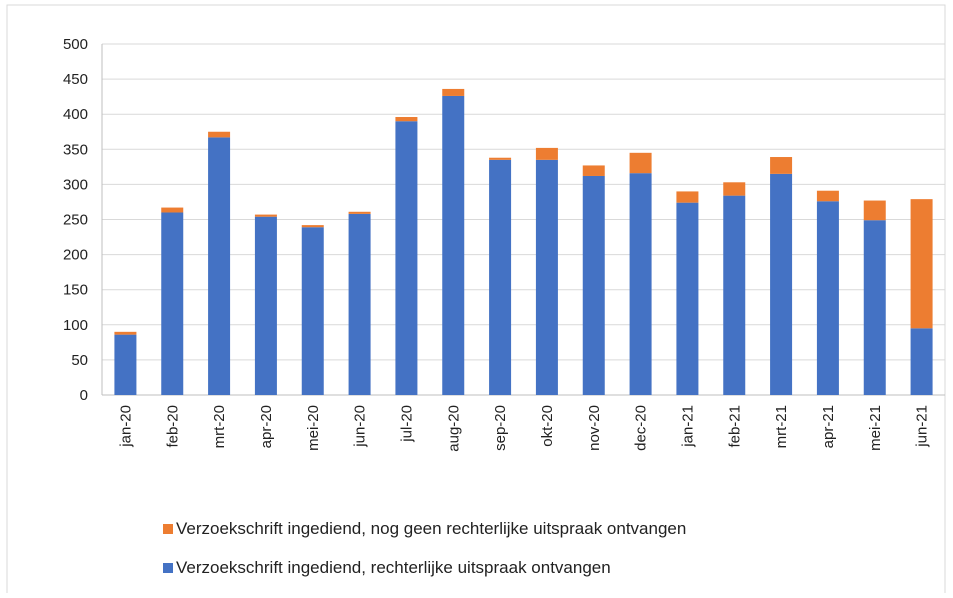 This screenshot has height=598, width=953. Describe the element at coordinates (453, 428) in the screenshot. I see `x-tick-label: aug-20` at that location.